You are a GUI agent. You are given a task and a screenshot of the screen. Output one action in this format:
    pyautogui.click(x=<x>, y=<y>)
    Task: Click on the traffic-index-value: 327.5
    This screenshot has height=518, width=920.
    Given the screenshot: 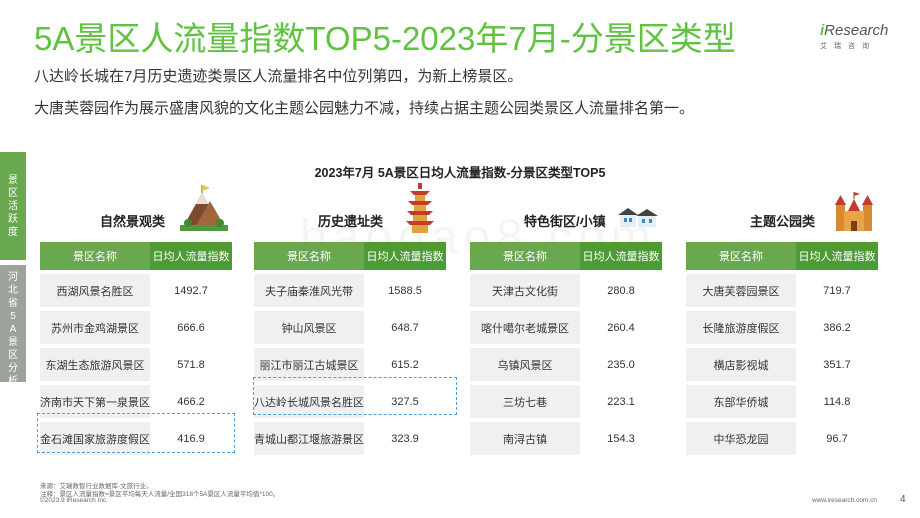 What is the action you would take?
    pyautogui.click(x=405, y=401)
    